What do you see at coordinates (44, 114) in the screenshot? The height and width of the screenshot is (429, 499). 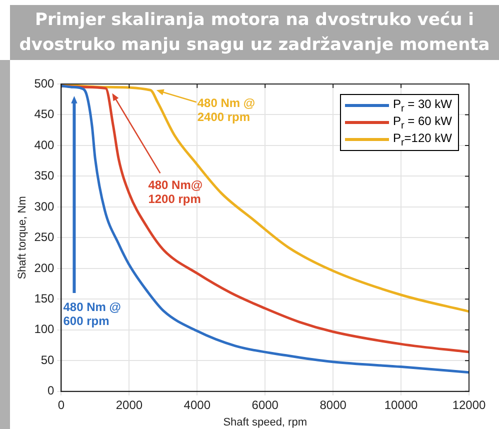 I see `y-tick-label: 450` at bounding box center [44, 114].